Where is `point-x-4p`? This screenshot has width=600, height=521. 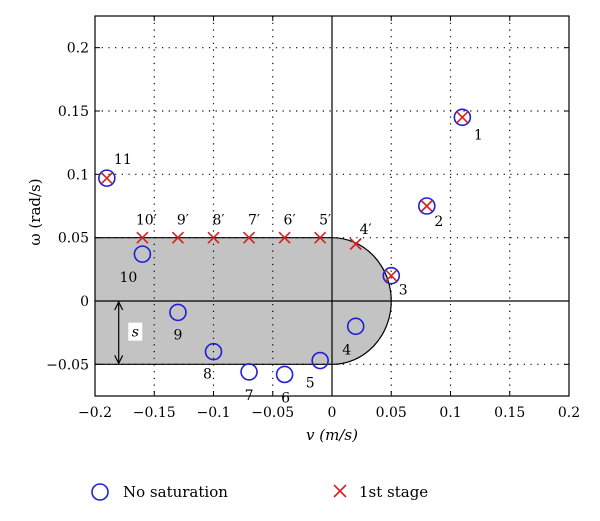 point-x-4p is located at coordinates (355, 244).